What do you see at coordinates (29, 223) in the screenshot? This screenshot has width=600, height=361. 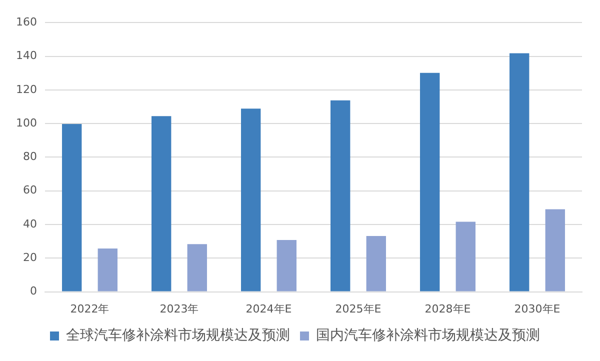 I see `y-tick-label: 40` at bounding box center [29, 223].